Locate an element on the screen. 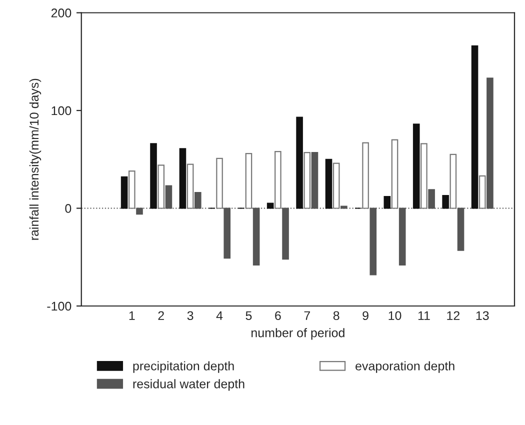 This screenshot has width=525, height=425. legend-label: evaporation depth is located at coordinates (405, 367).